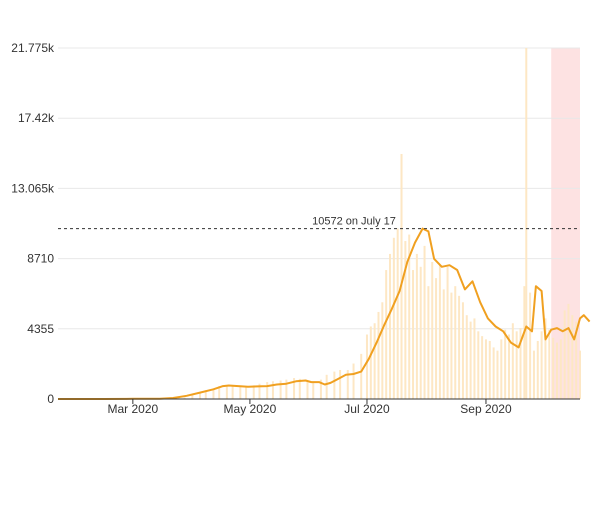 This screenshot has width=600, height=505. Describe the element at coordinates (250, 409) in the screenshot. I see `x-tick-label: May 2020` at that location.